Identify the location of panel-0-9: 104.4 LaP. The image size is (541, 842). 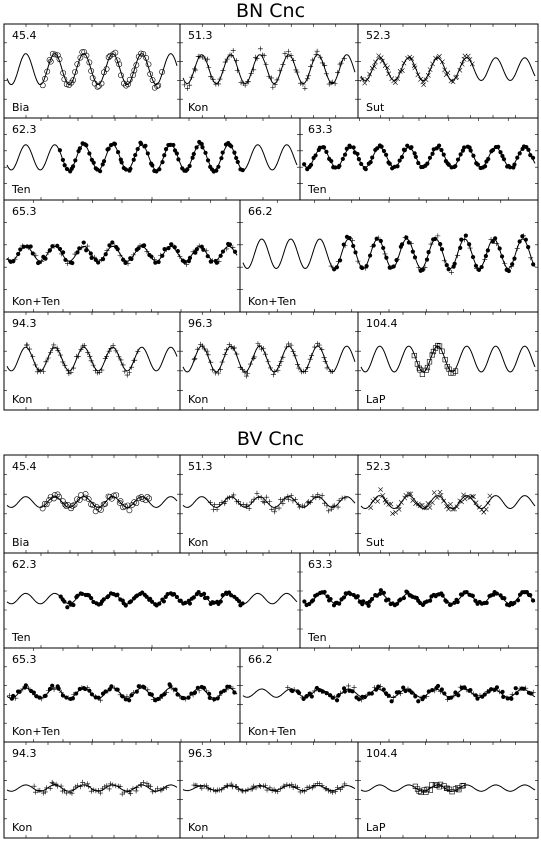
(448, 361).